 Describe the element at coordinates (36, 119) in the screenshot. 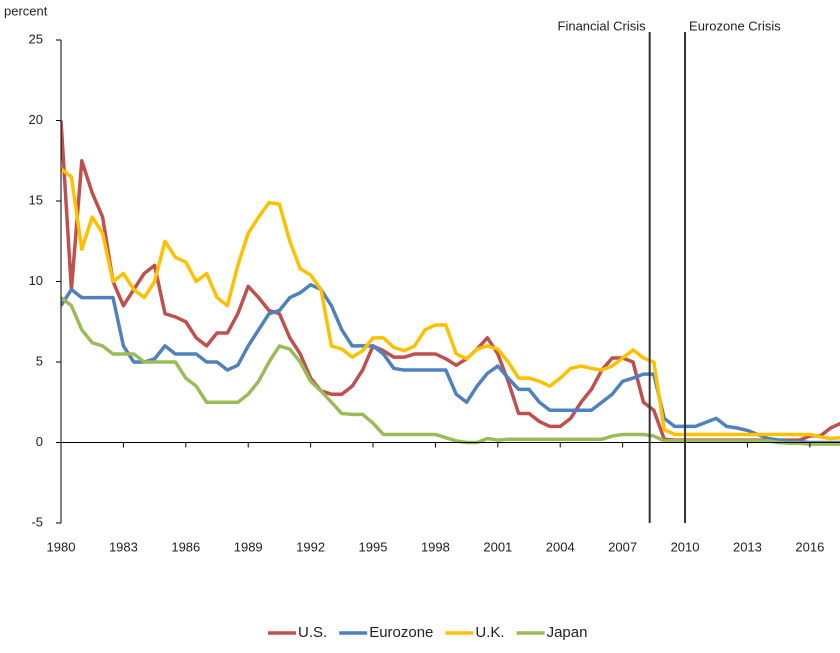

I see `y-tick-label: 20` at that location.